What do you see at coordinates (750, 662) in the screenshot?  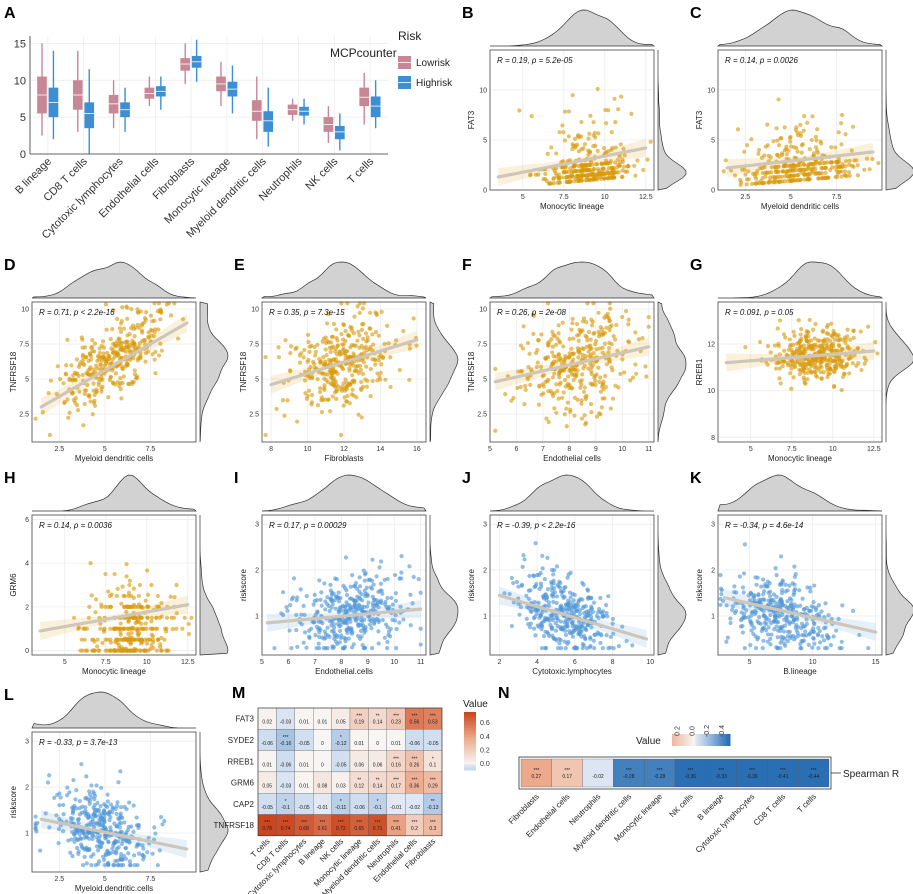 I see `x-tick-label: 5` at bounding box center [750, 662].